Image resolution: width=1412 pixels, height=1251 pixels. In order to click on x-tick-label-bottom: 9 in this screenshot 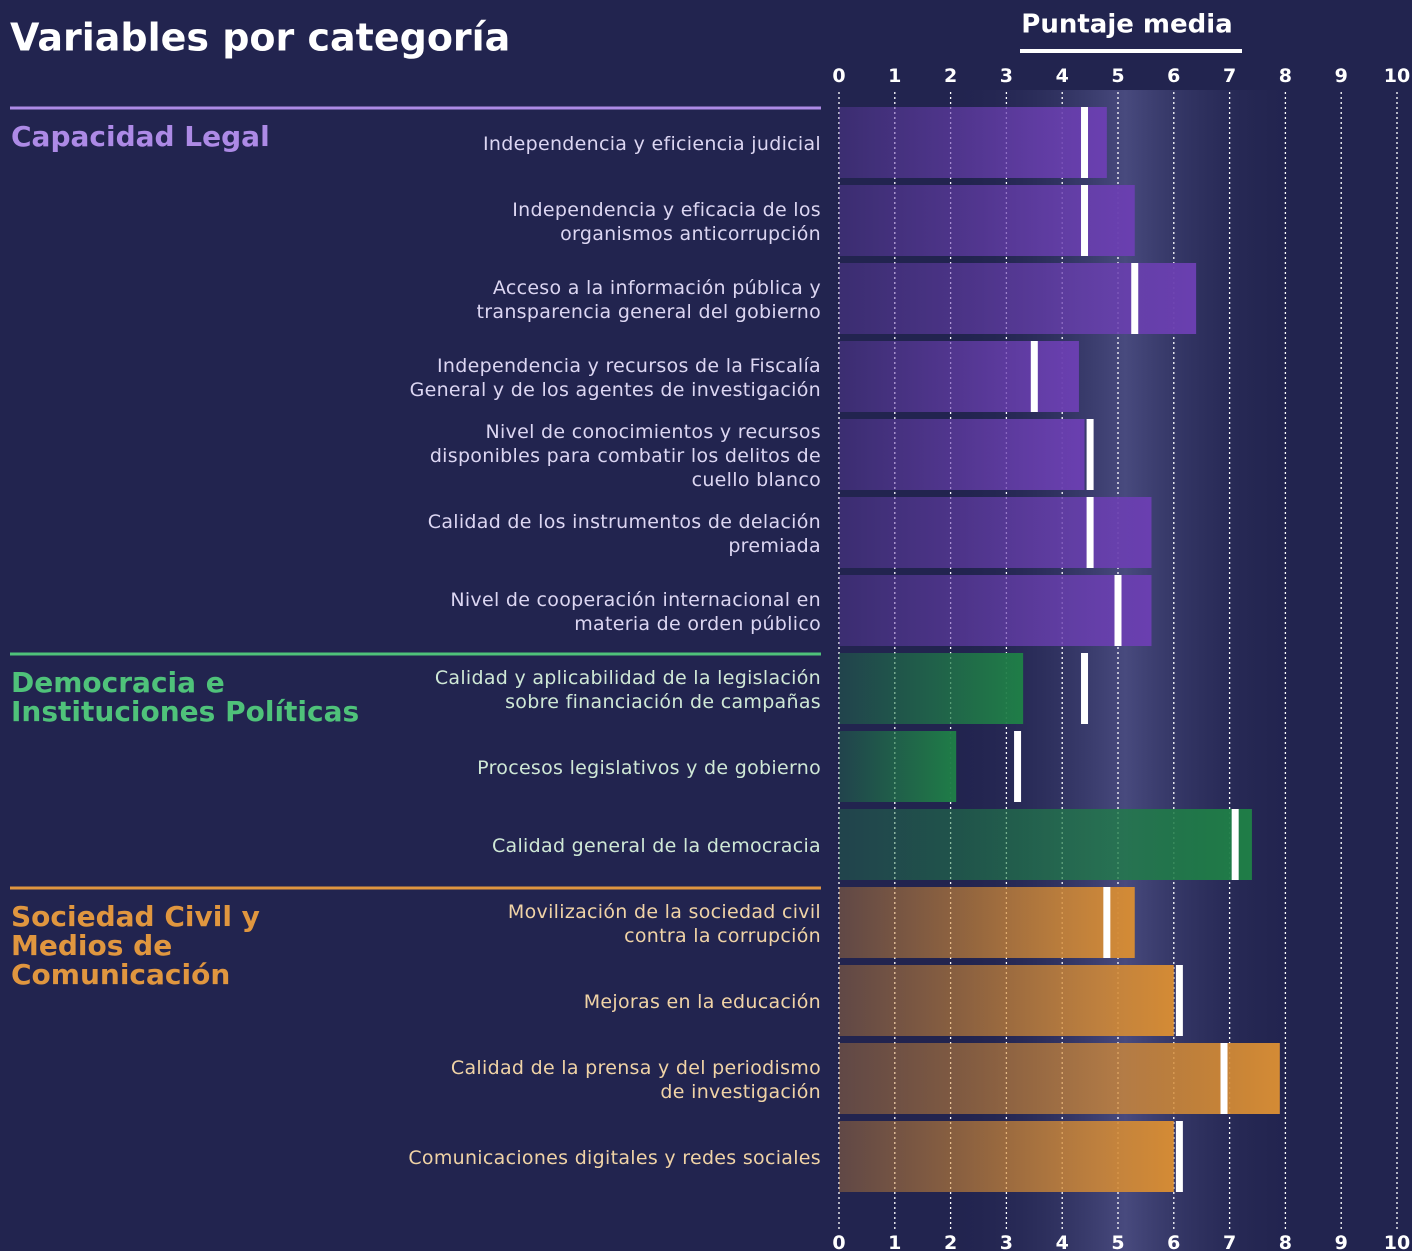, I will do `click(1341, 1241)`.